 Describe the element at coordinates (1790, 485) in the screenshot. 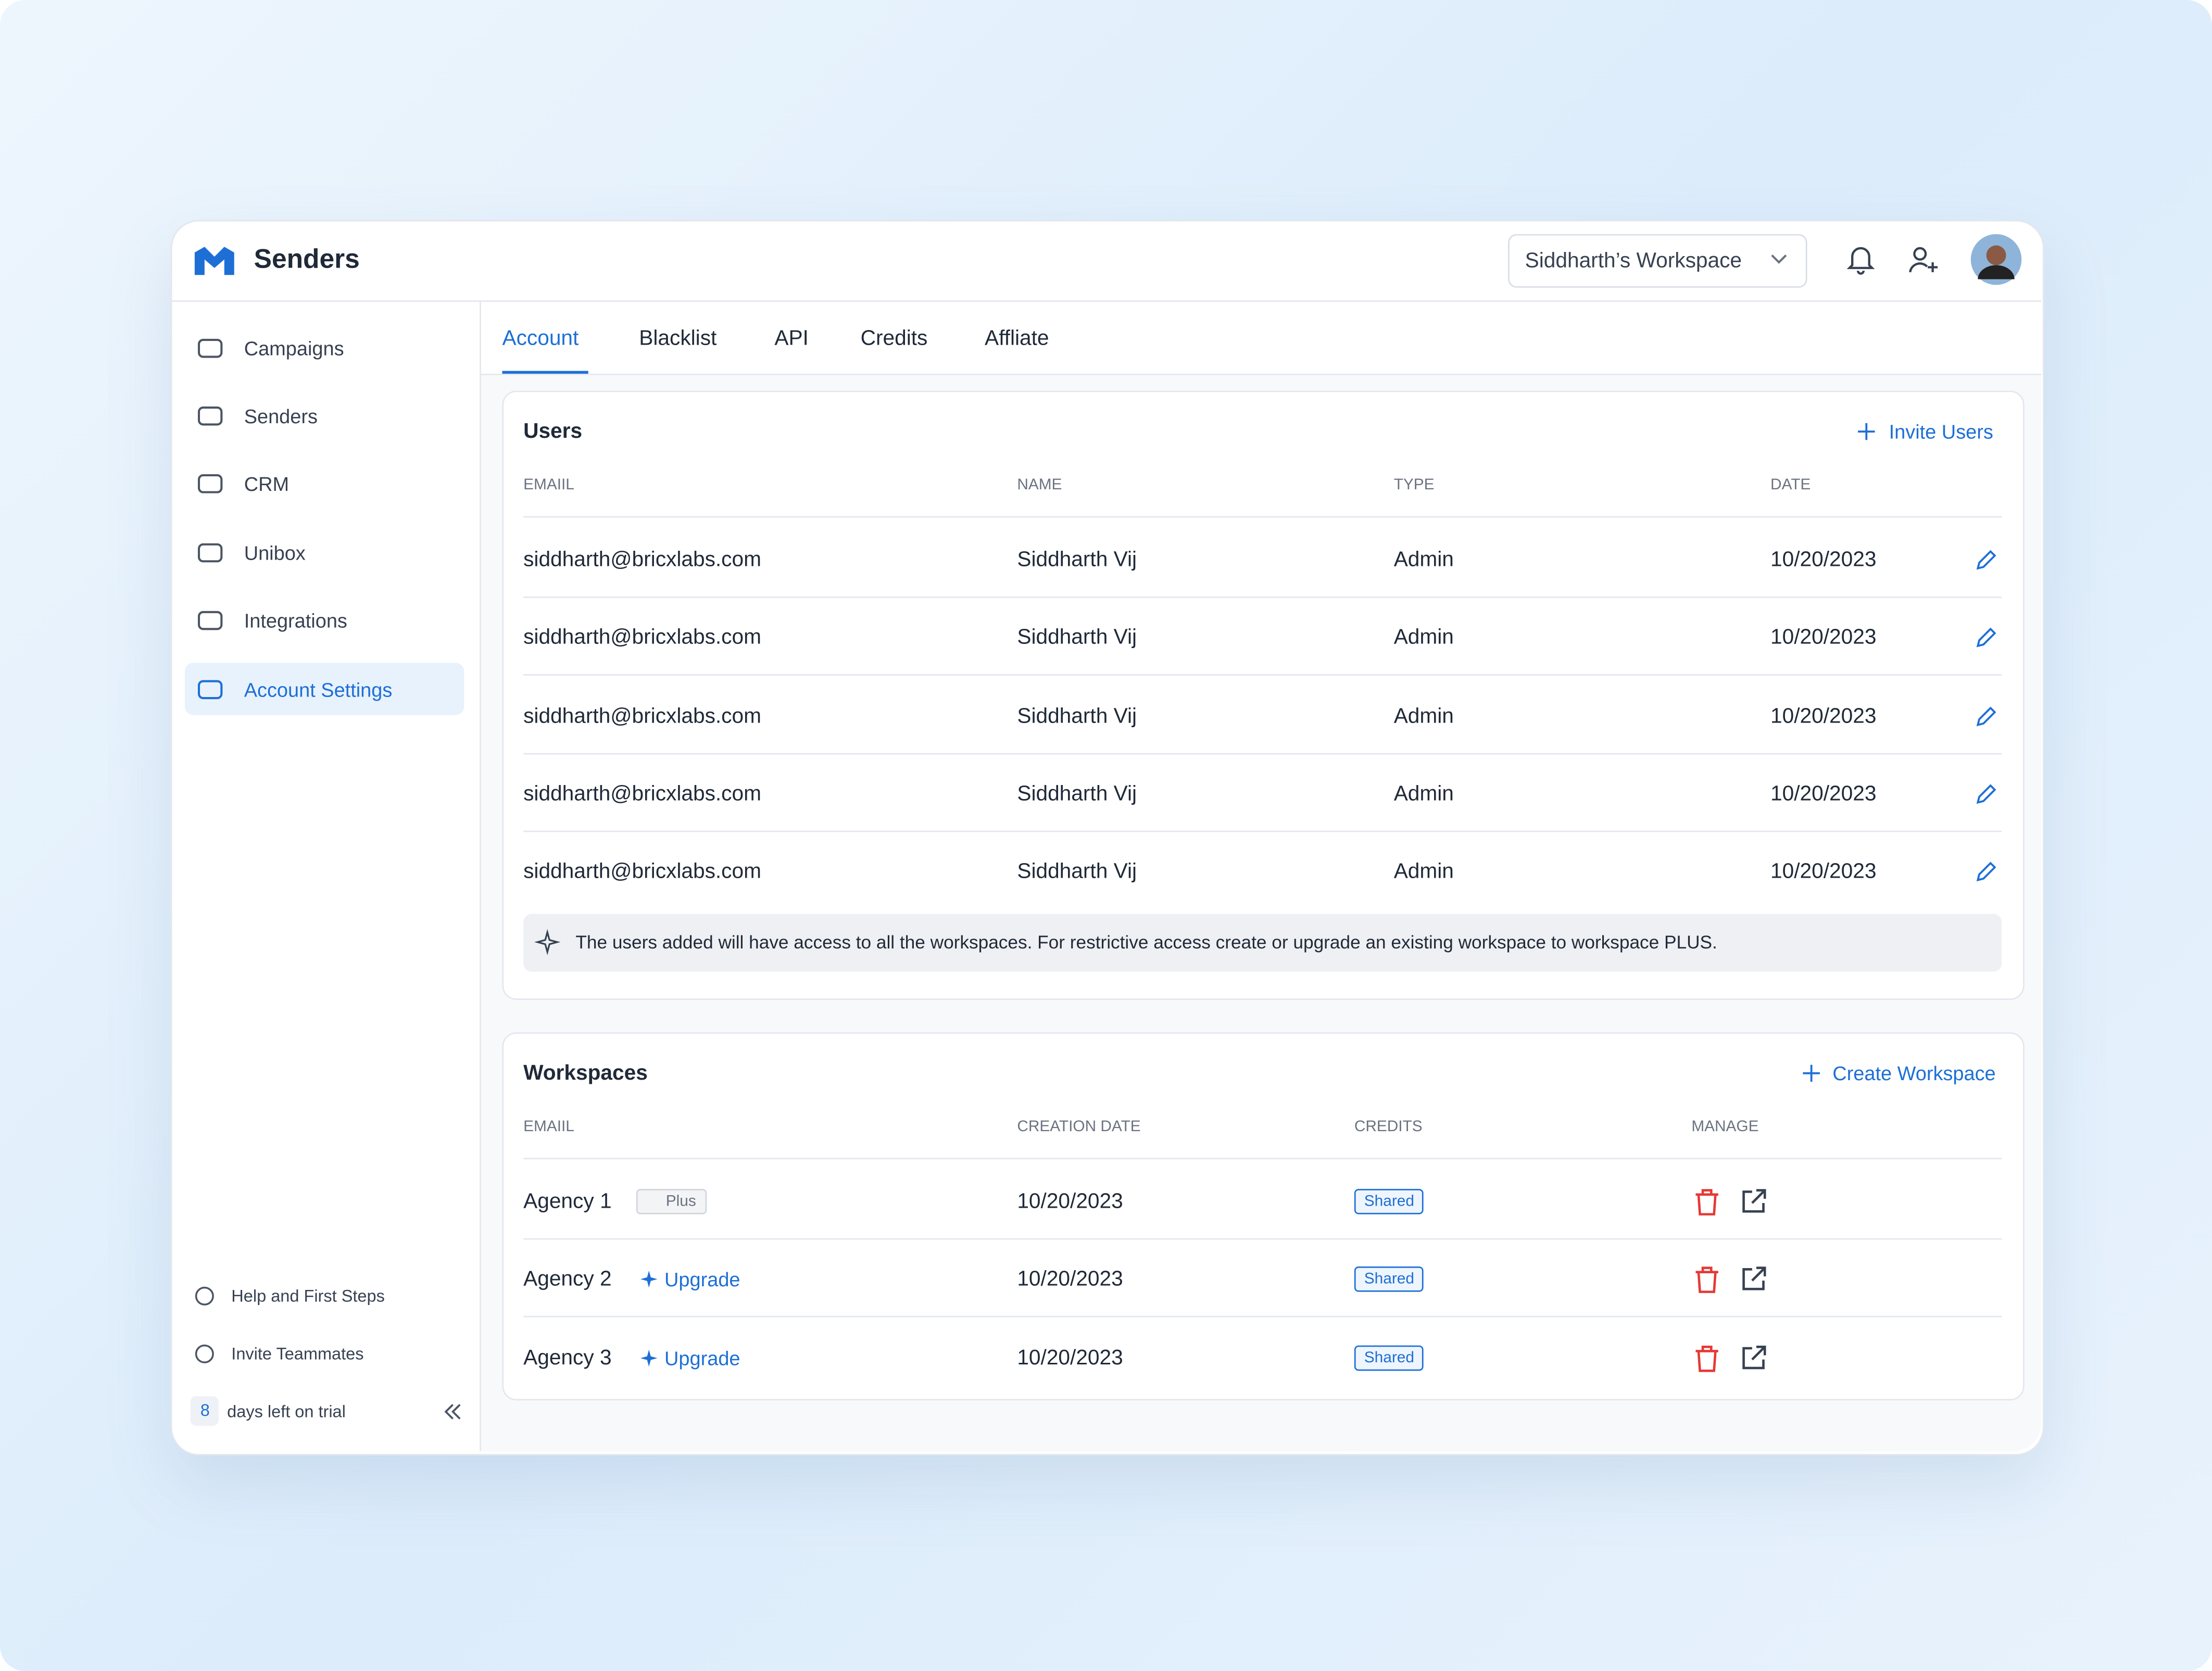

I see `column-header: DATE` at that location.